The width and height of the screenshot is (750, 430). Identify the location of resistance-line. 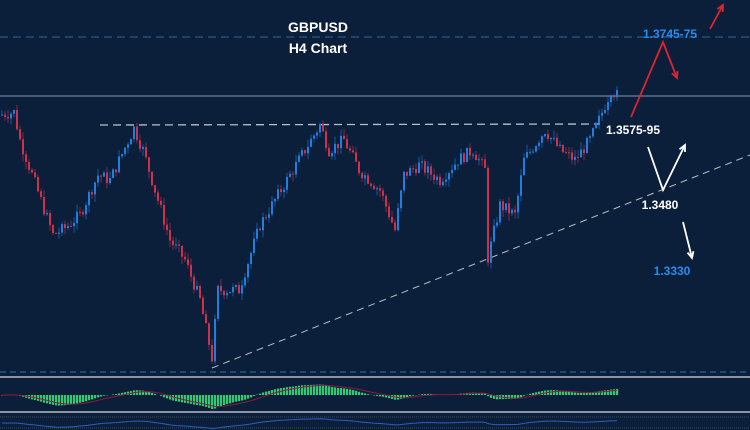
(350, 124).